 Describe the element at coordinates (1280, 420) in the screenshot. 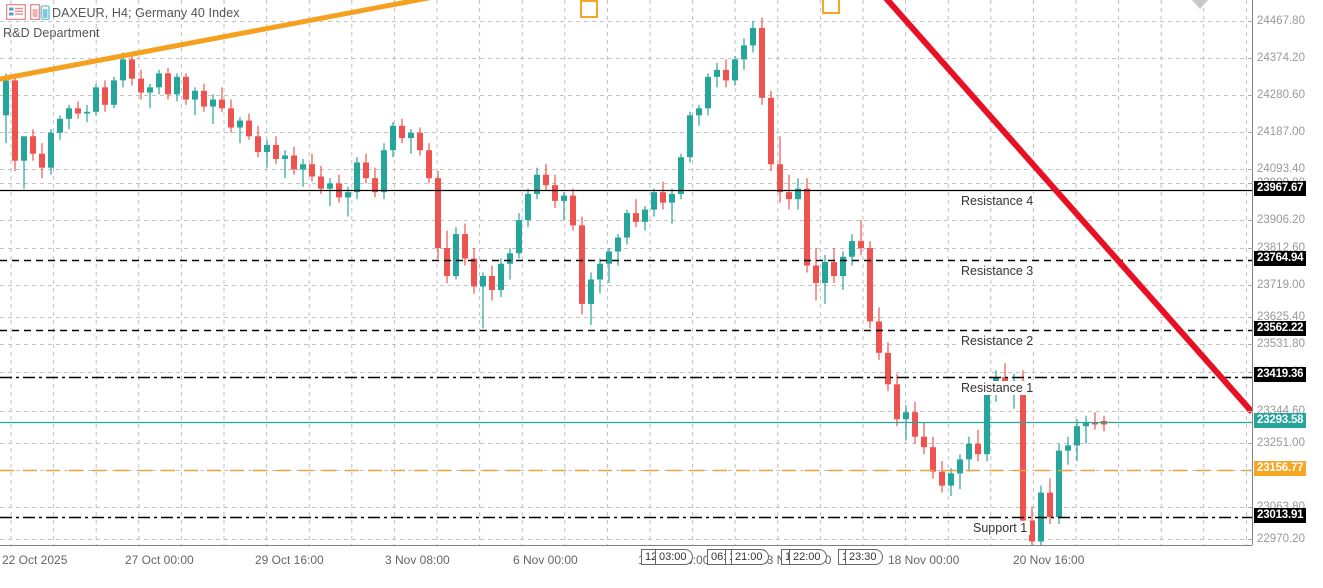

I see `price-tag-teal: 23293.58` at that location.